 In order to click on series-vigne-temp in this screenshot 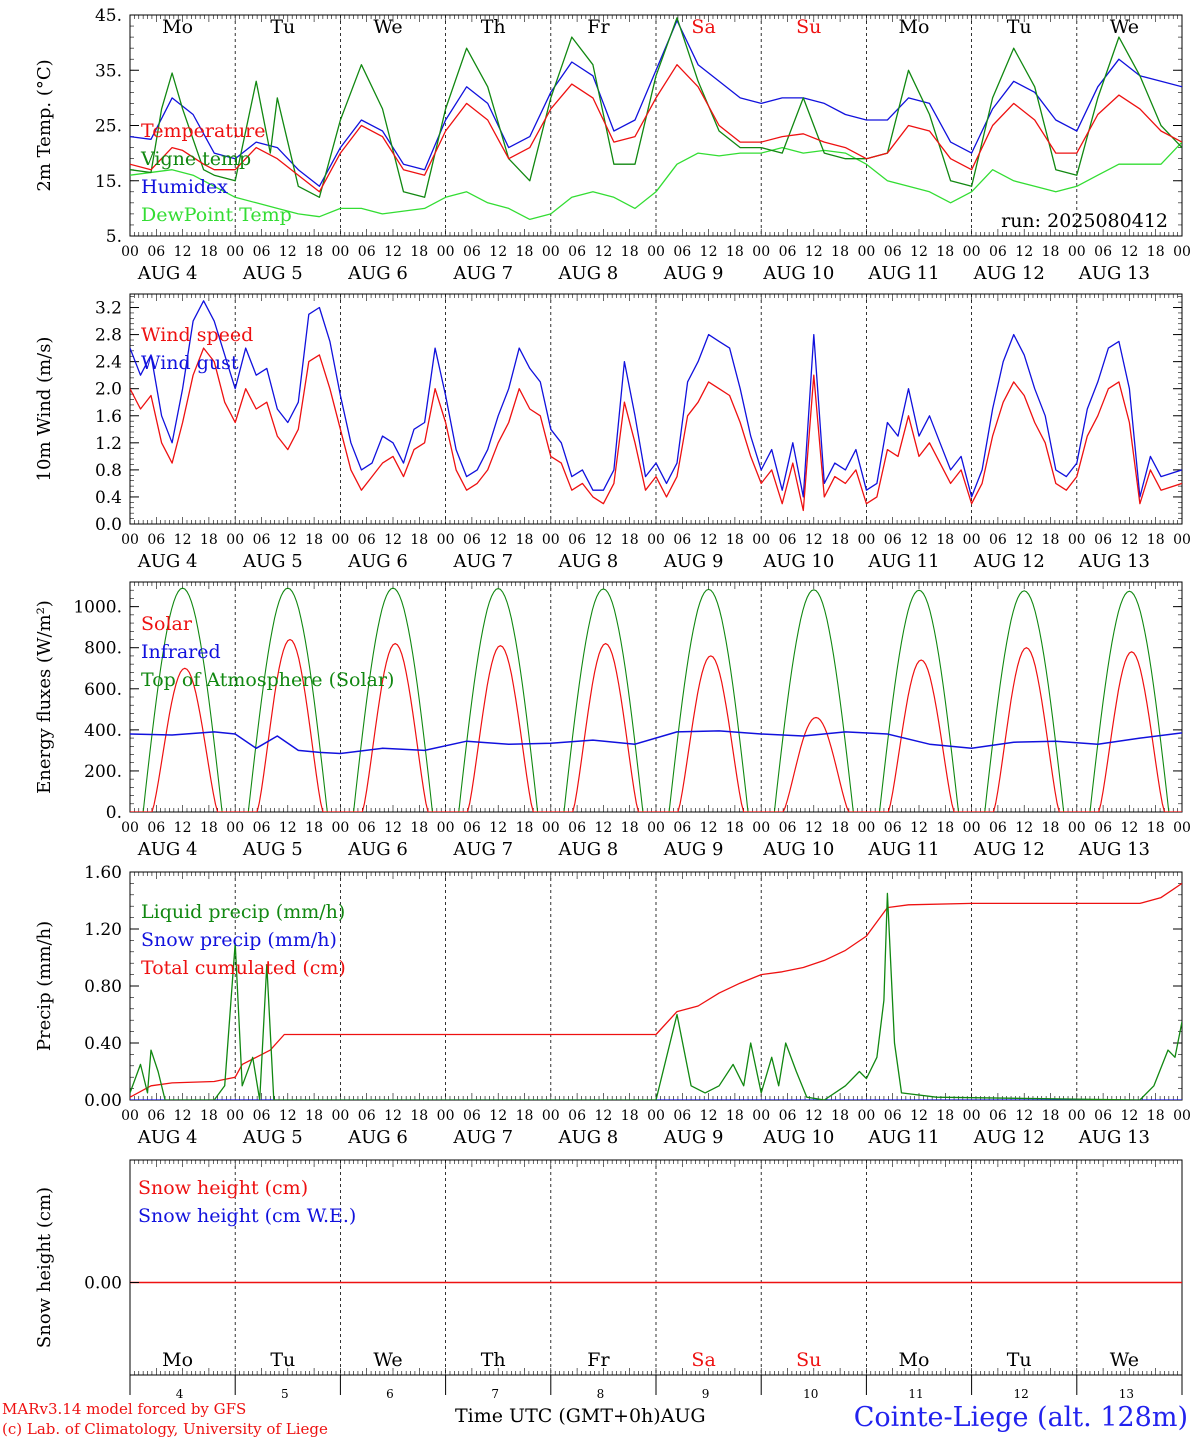, I will do `click(656, 107)`.